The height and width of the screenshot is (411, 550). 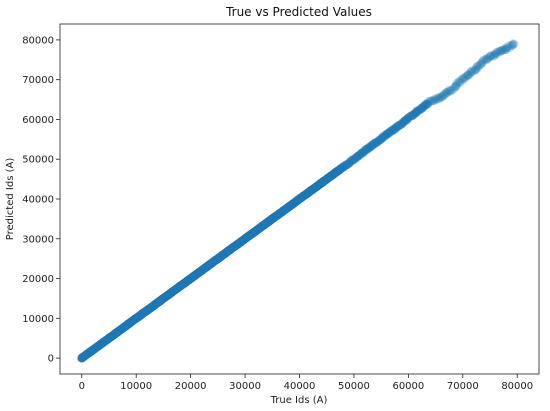 I want to click on y-tick-label: 70000, so click(x=38, y=80).